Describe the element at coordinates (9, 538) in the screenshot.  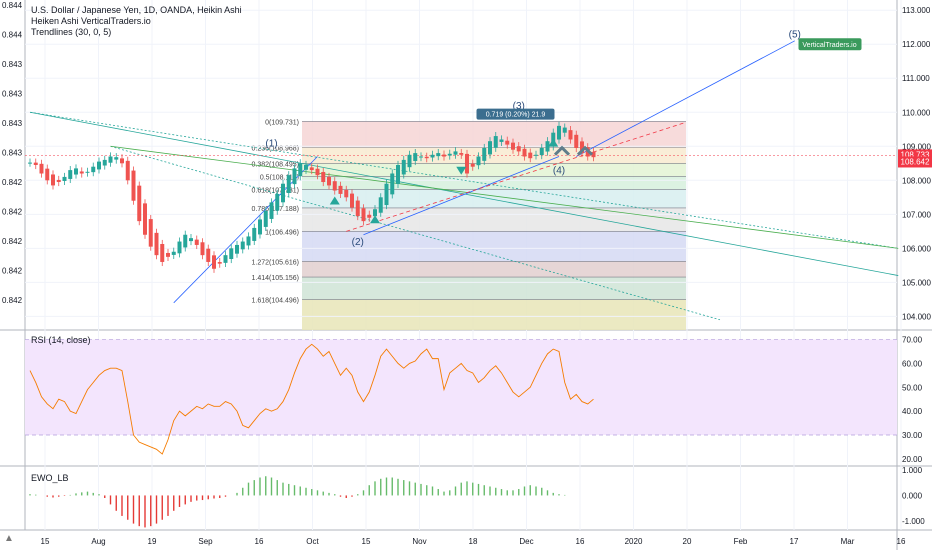
I see `tradingview-logo-icon: ▲` at that location.